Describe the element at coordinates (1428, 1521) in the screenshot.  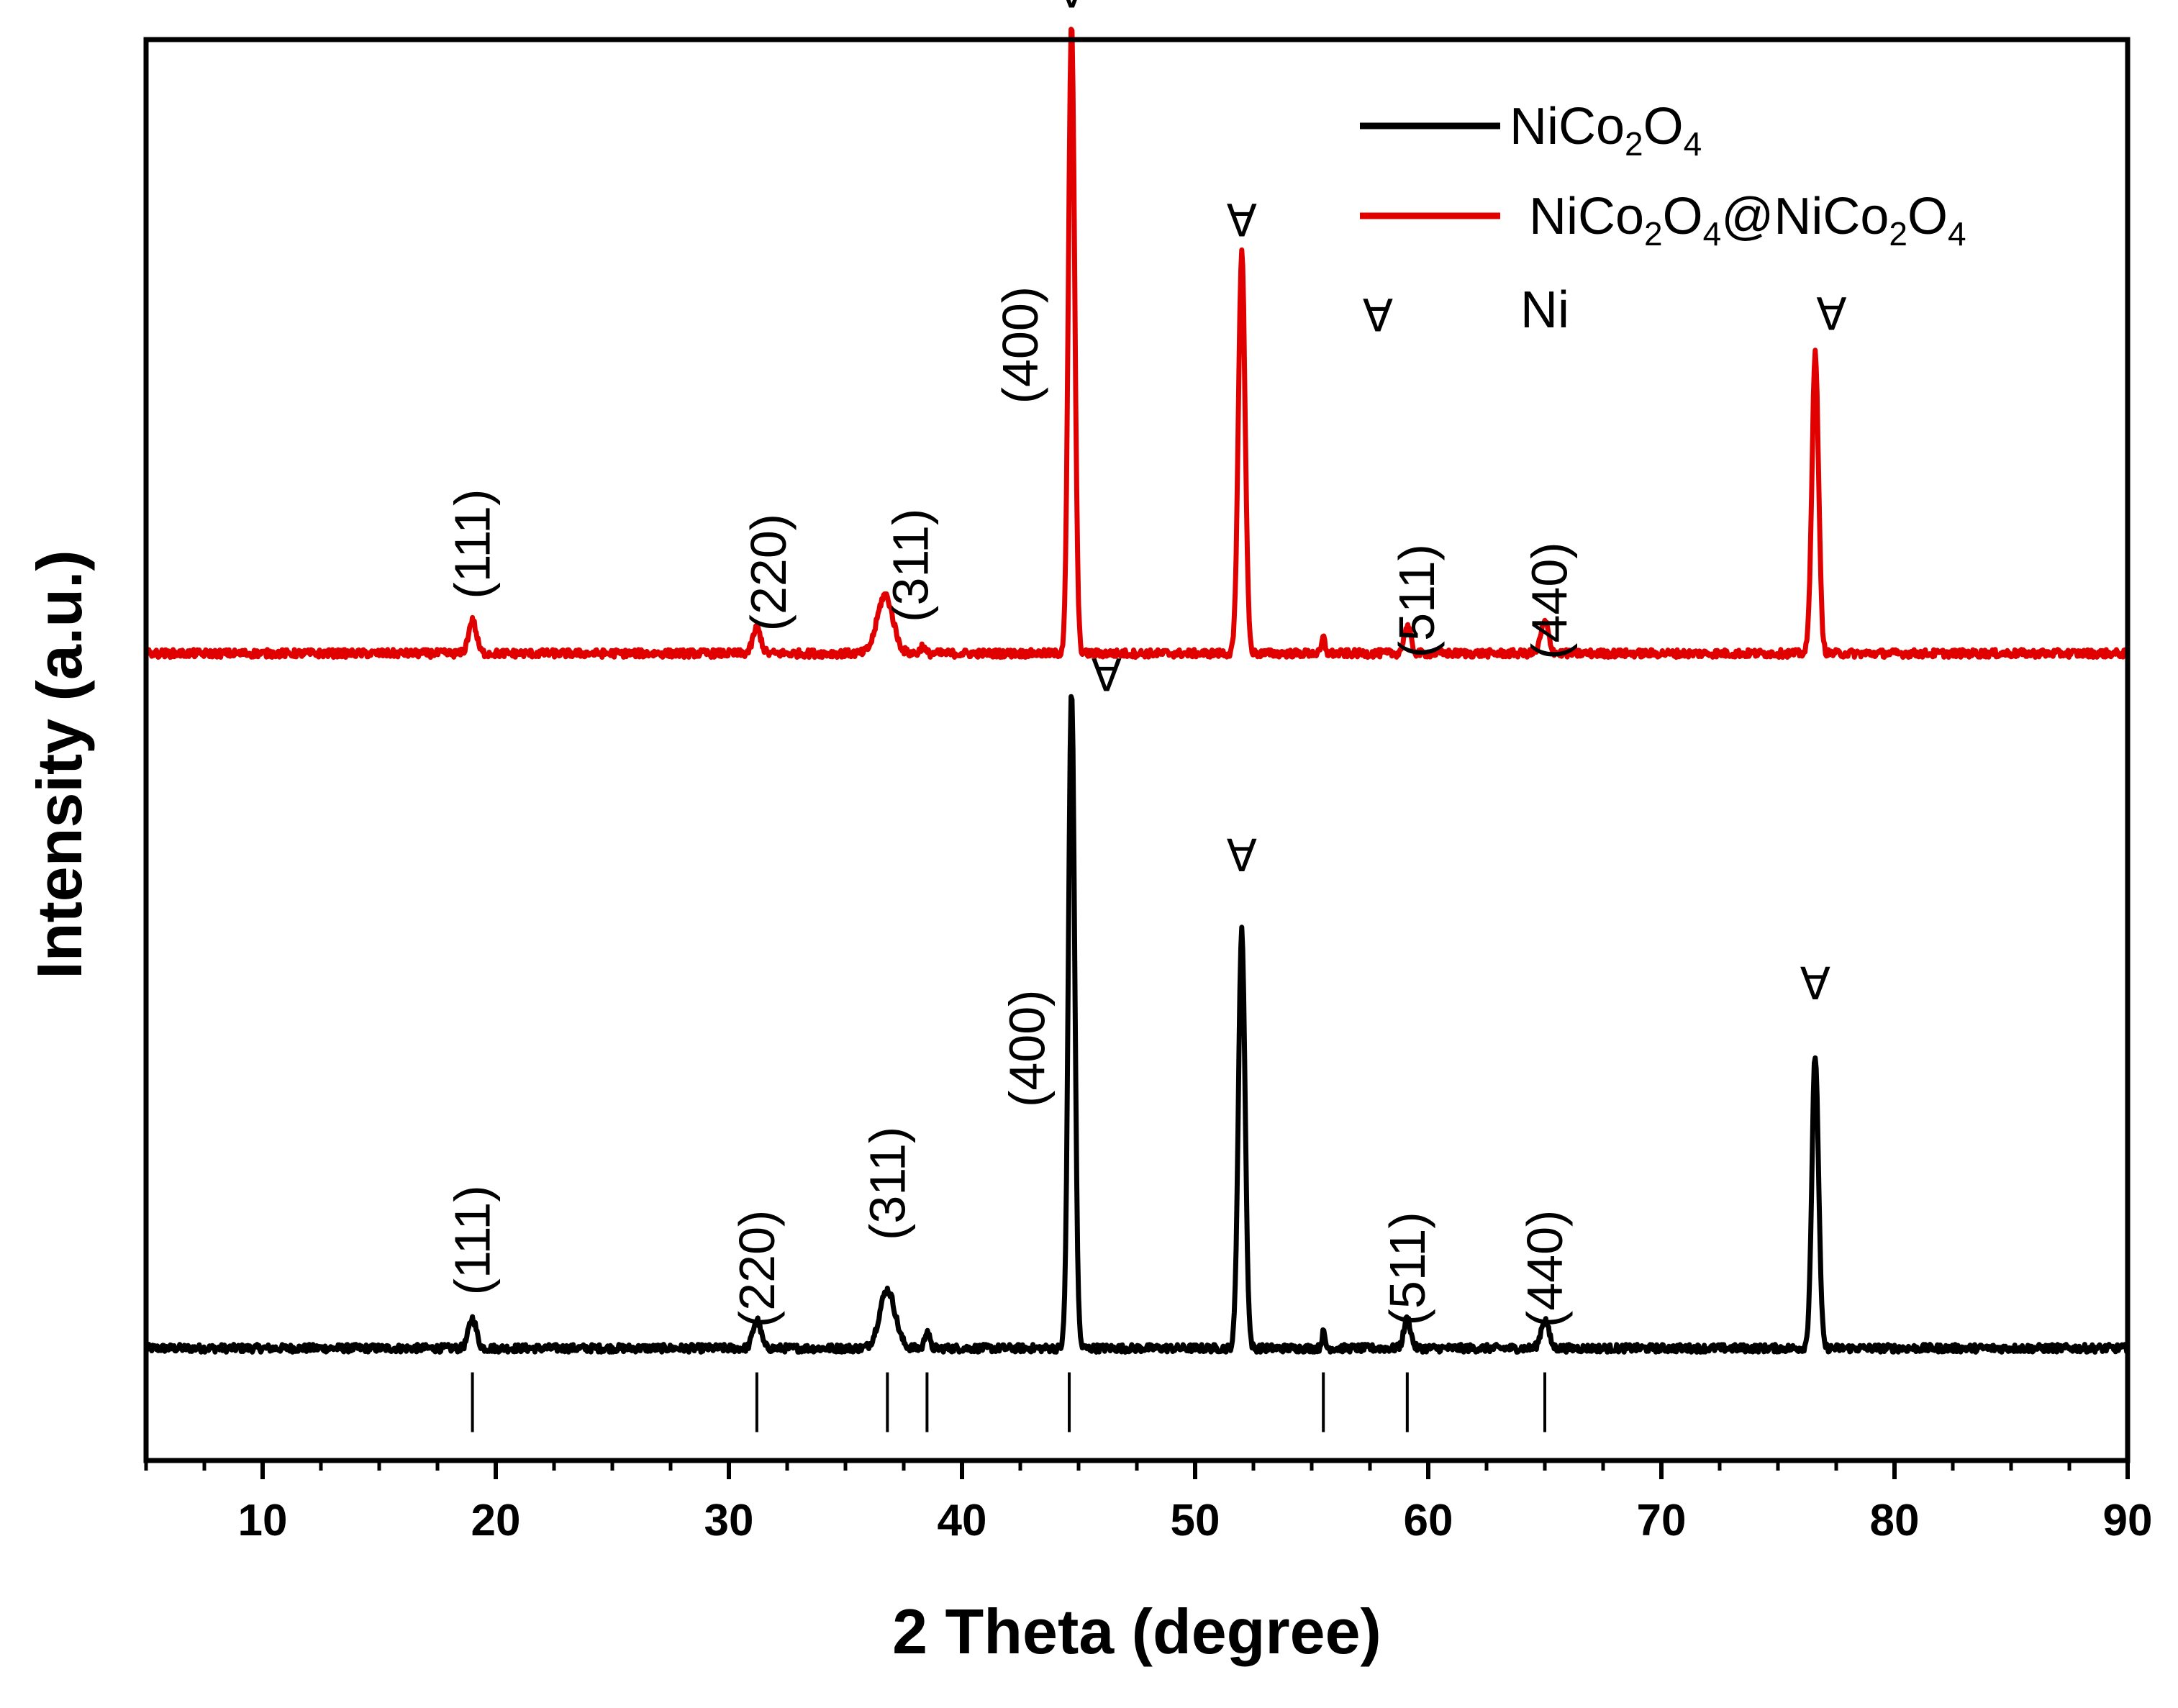
I see `x-tick-label: 60` at that location.